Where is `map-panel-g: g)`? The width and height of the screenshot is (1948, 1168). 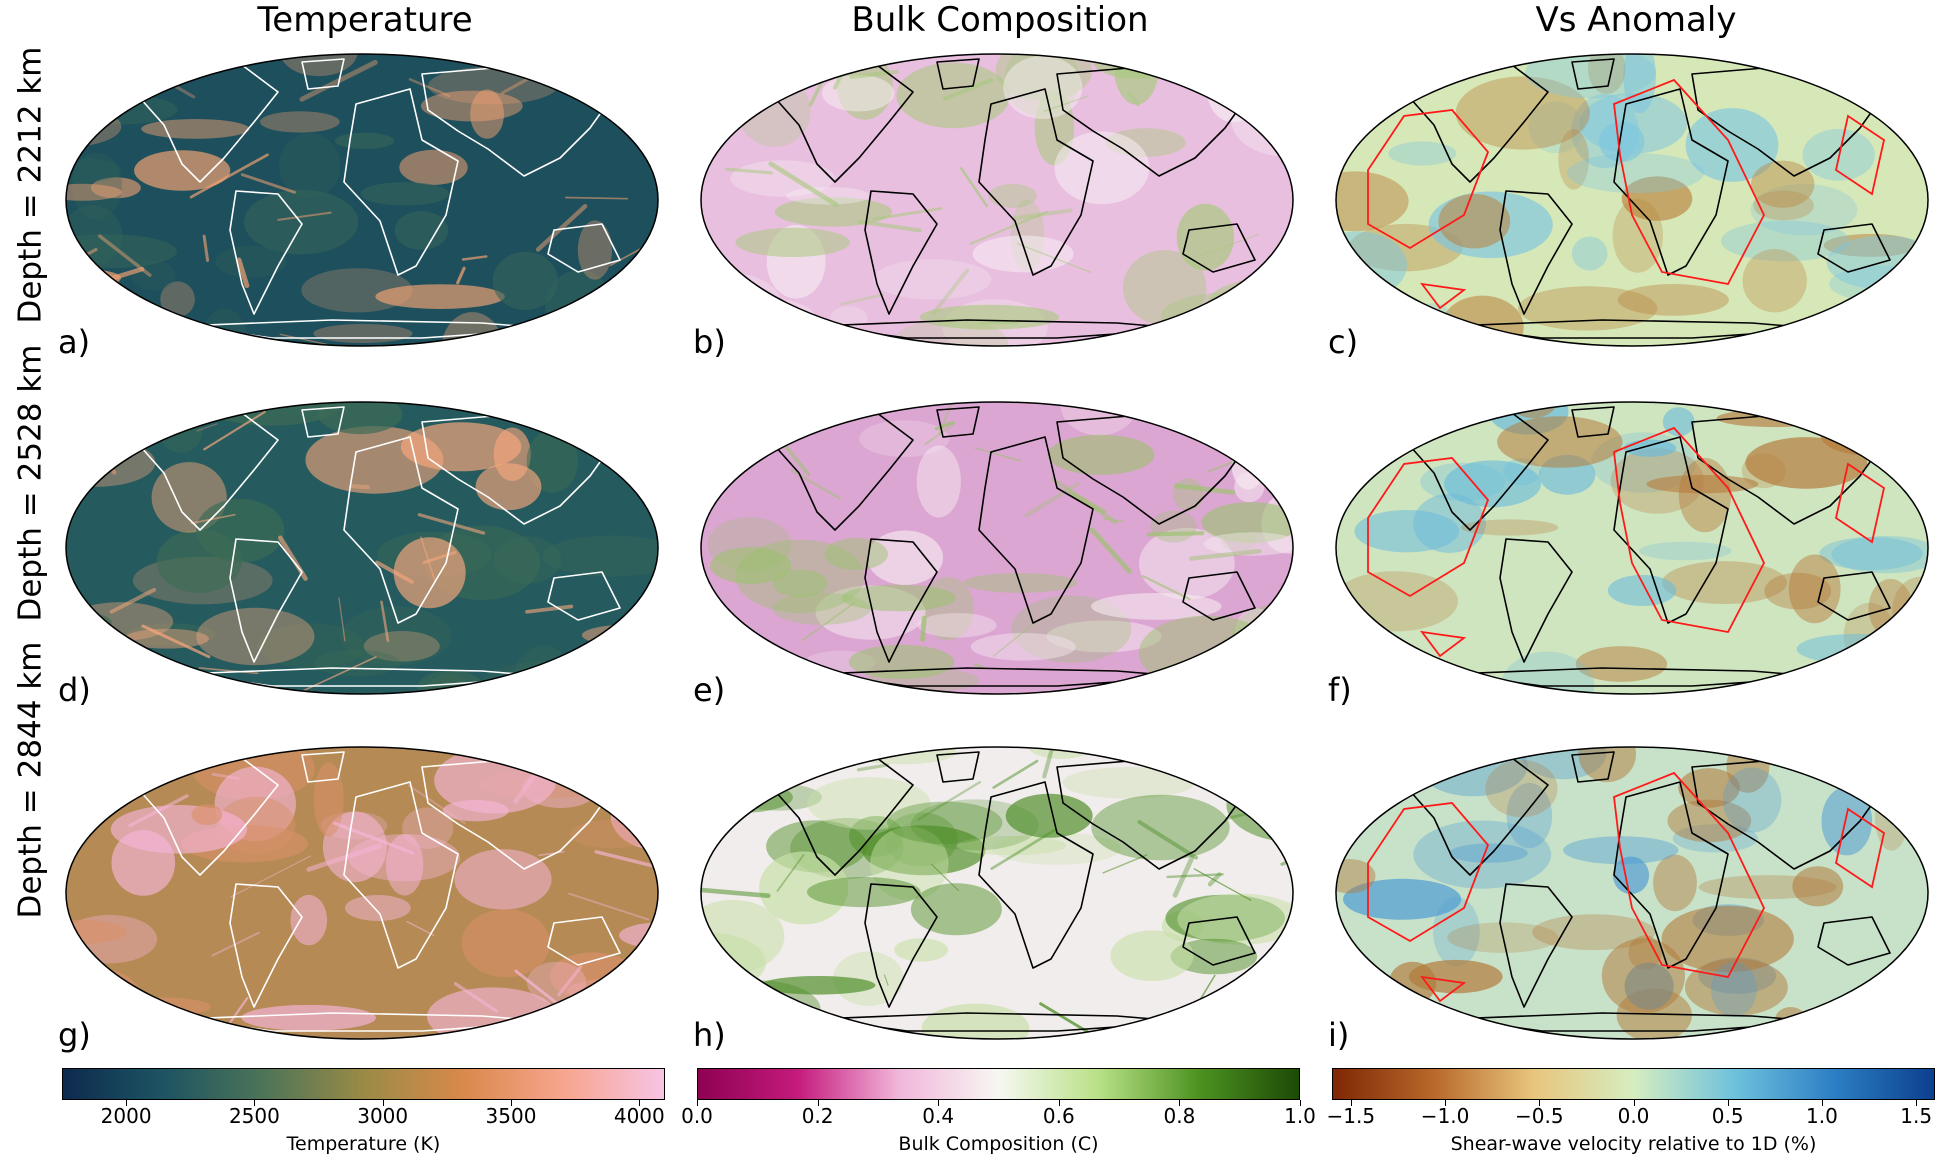 map-panel-g: g) is located at coordinates (360, 898).